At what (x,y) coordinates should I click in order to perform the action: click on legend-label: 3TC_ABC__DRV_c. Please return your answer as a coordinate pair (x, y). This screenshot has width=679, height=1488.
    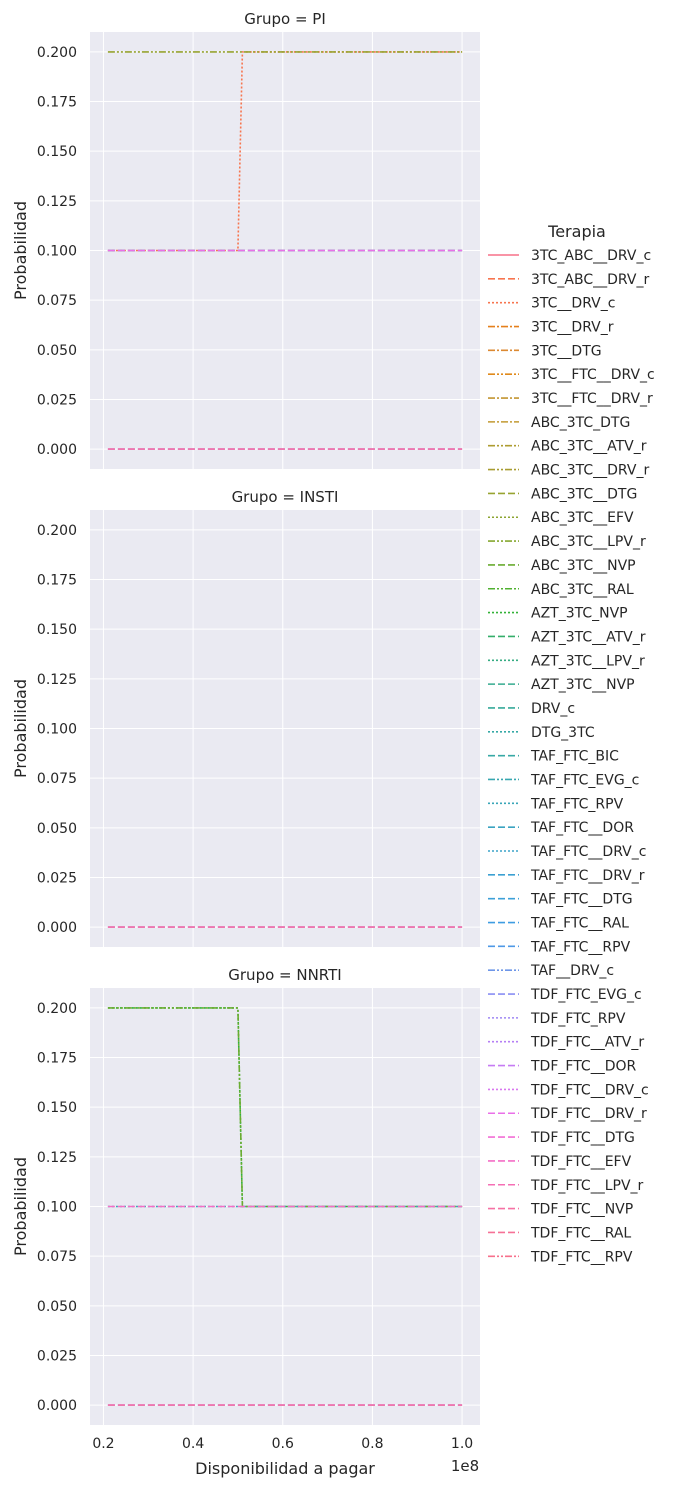
    Looking at the image, I should click on (591, 256).